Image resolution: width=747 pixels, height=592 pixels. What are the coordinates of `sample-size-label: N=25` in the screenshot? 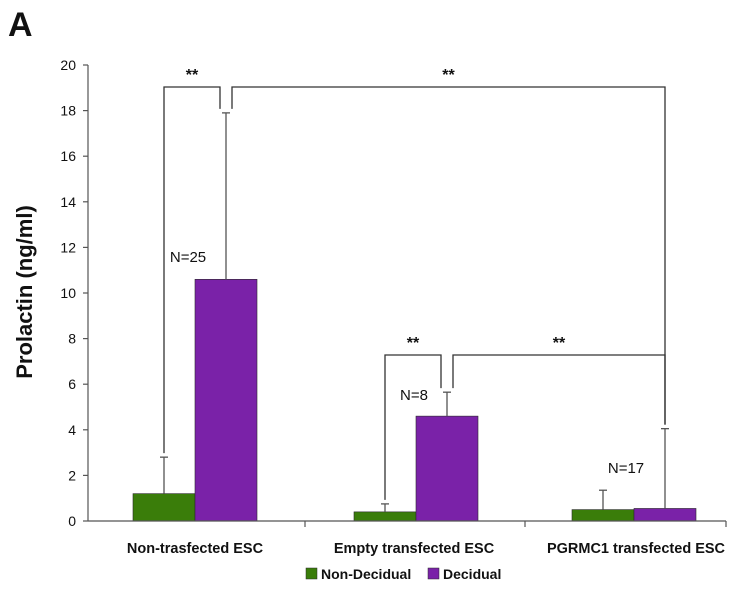 It's located at (188, 257).